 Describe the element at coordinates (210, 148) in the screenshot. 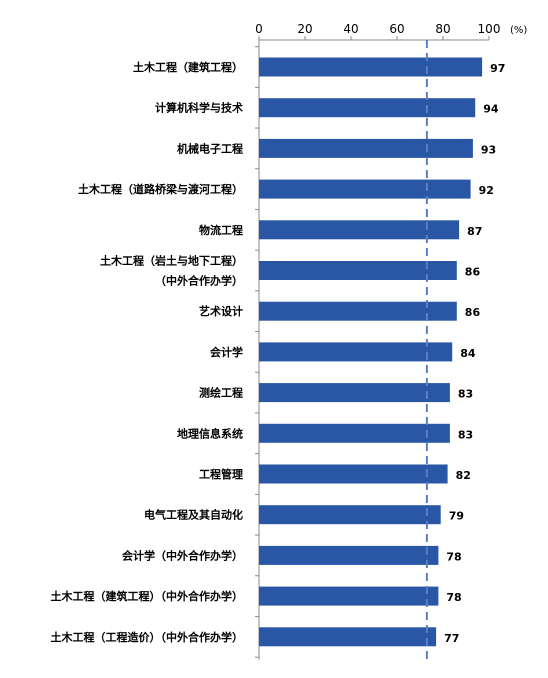

I see `category-label: 机械电子工程` at that location.